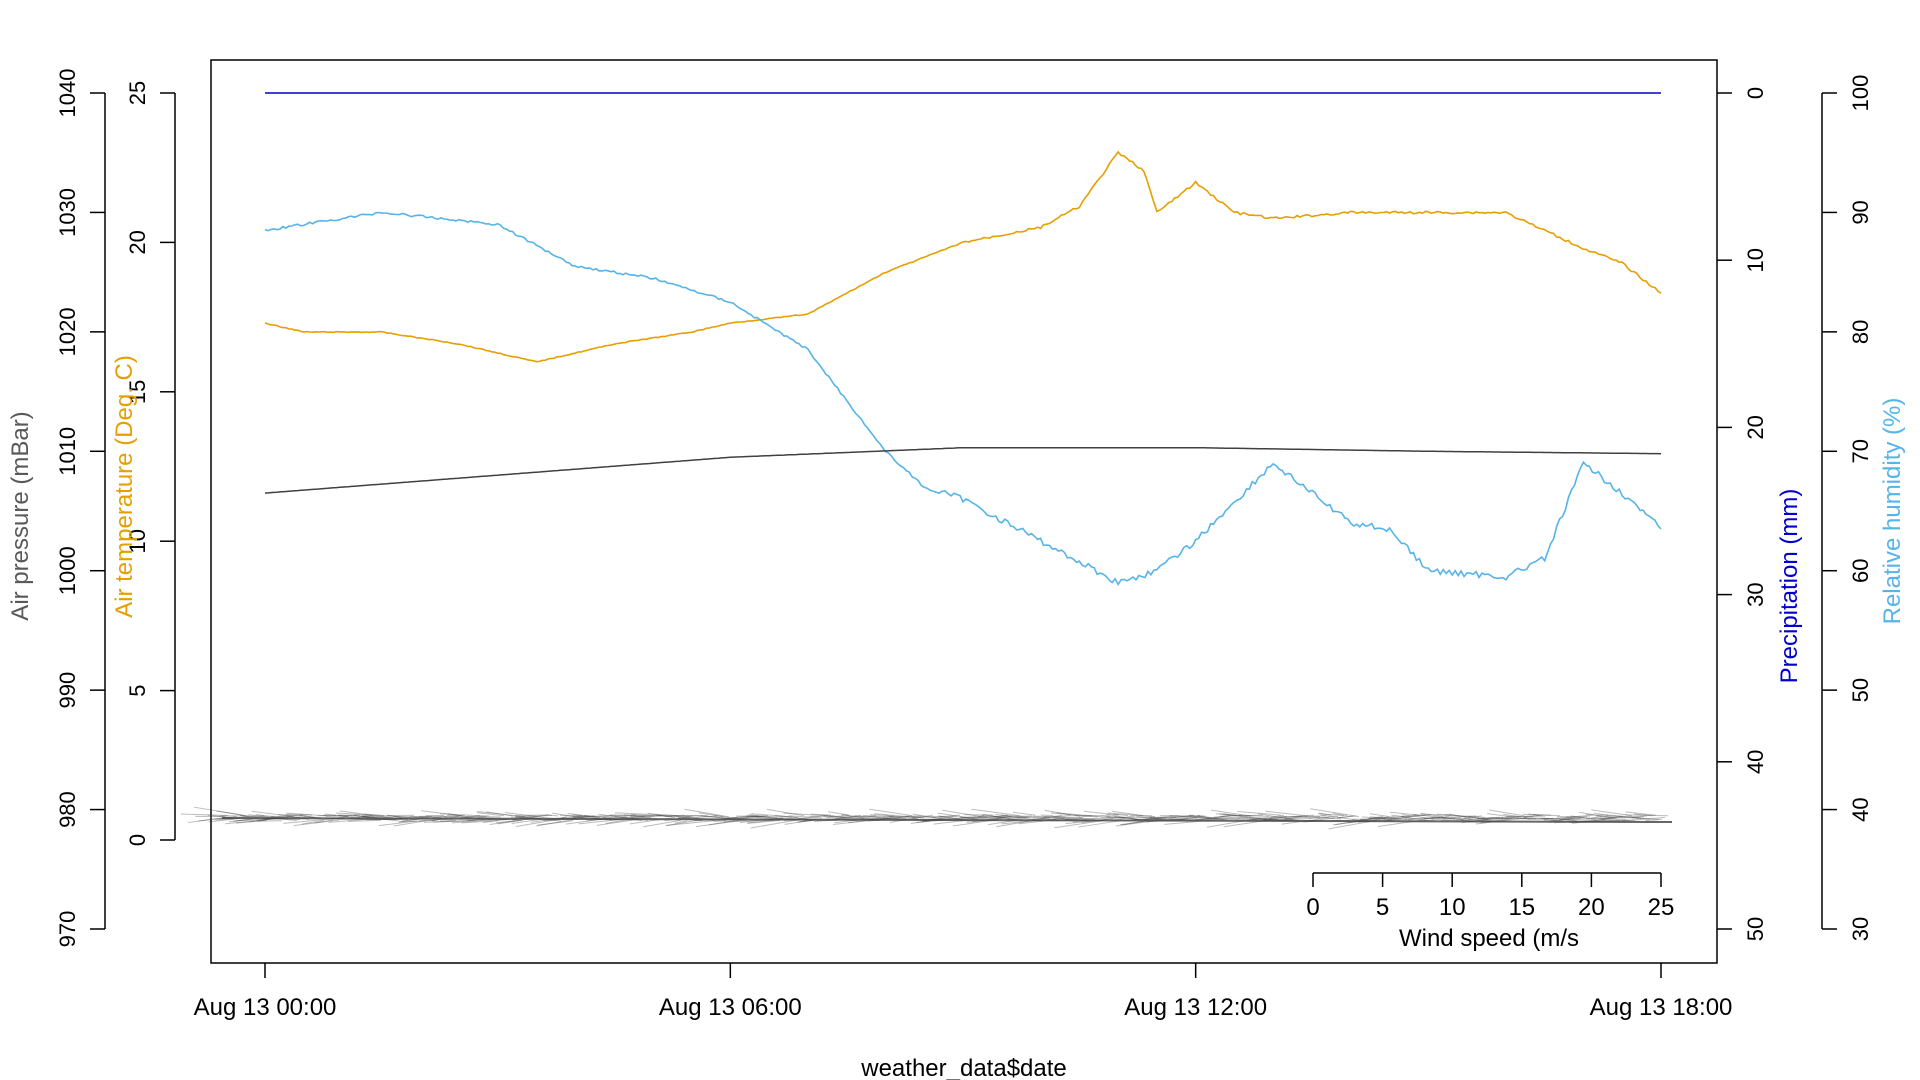 The width and height of the screenshot is (1920, 1080). Describe the element at coordinates (1195, 1007) in the screenshot. I see `x-tick-label: Aug 13 12:00` at that location.